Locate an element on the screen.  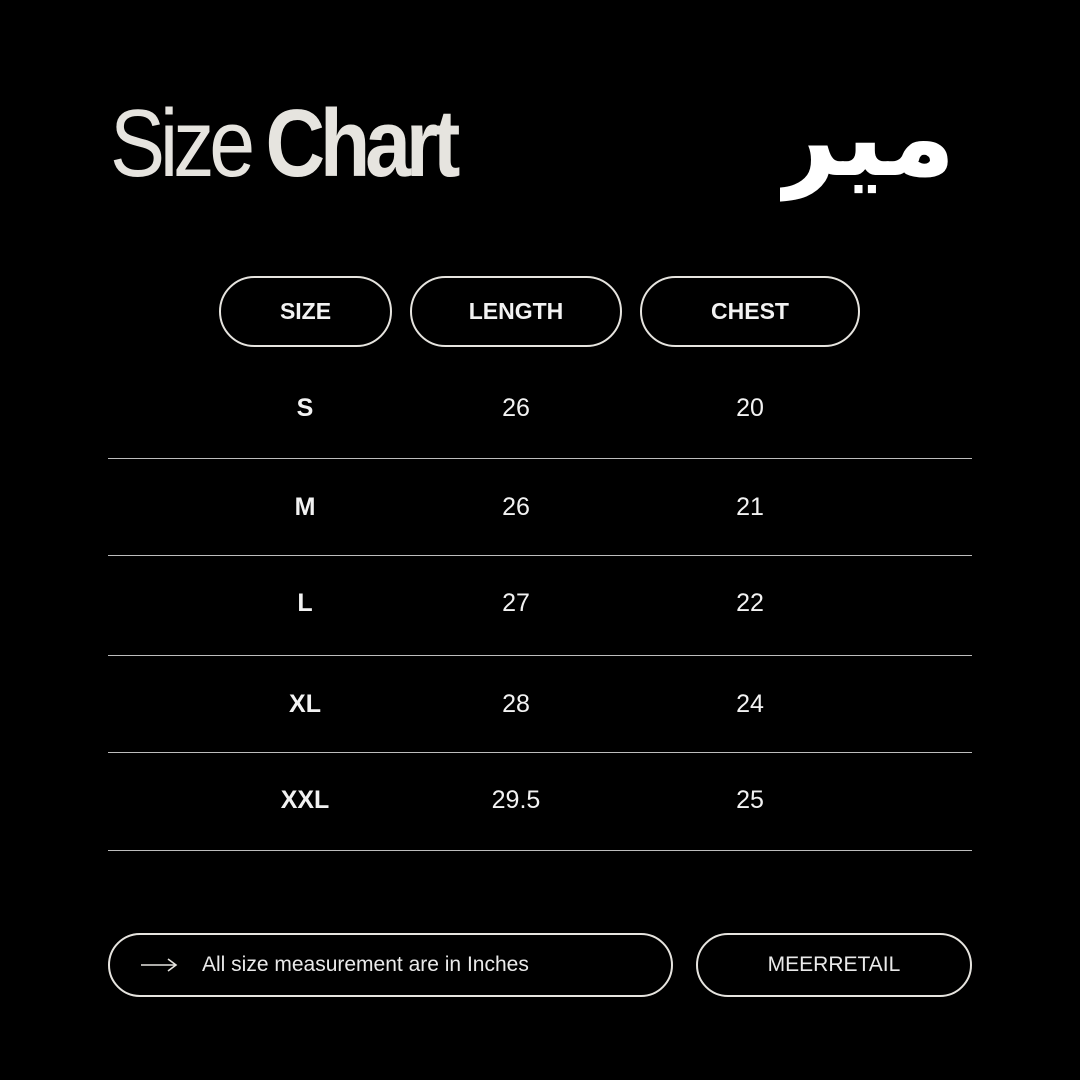
measurement-note: All size measurement are in Inches is located at coordinates (390, 965).